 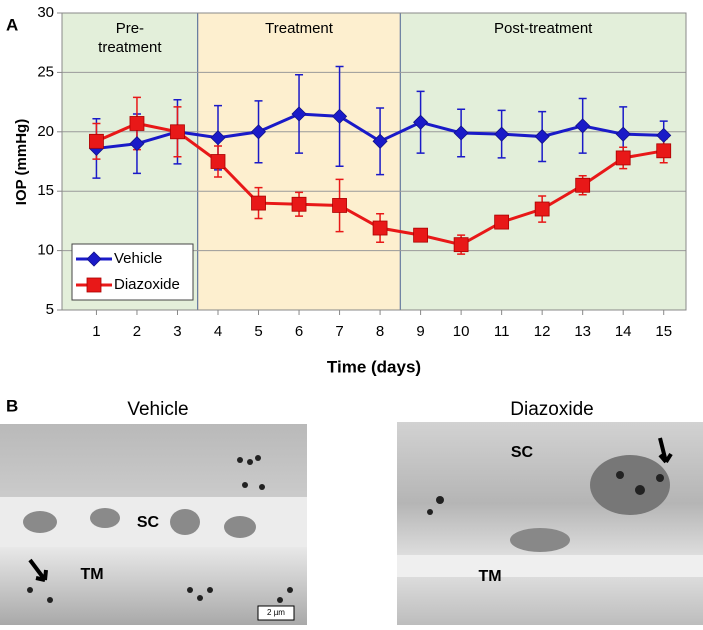 I want to click on x-tick-label: 10, so click(x=461, y=331).